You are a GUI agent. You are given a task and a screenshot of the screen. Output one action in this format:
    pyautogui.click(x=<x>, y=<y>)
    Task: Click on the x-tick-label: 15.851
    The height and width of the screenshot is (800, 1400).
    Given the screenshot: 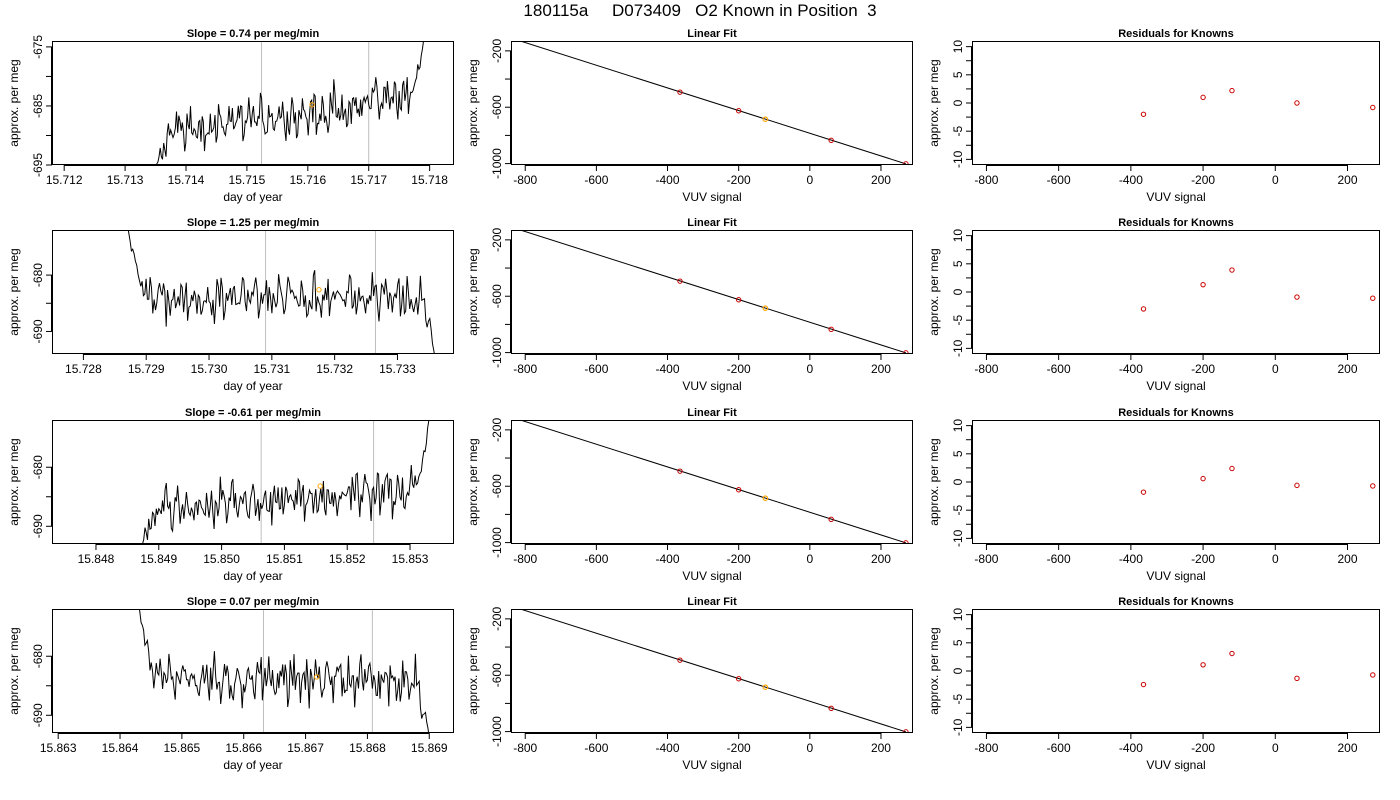 What is the action you would take?
    pyautogui.click(x=284, y=559)
    